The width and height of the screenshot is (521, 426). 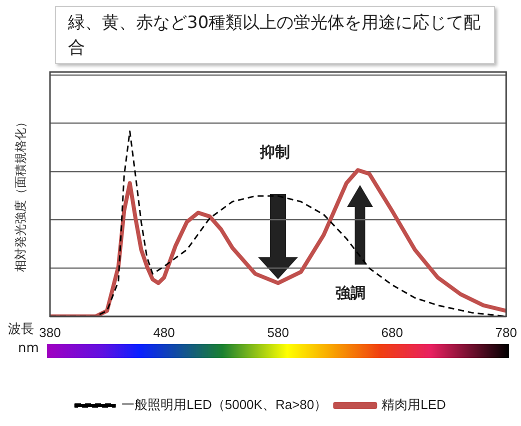 I want to click on x-tick-label: 680, so click(x=392, y=332).